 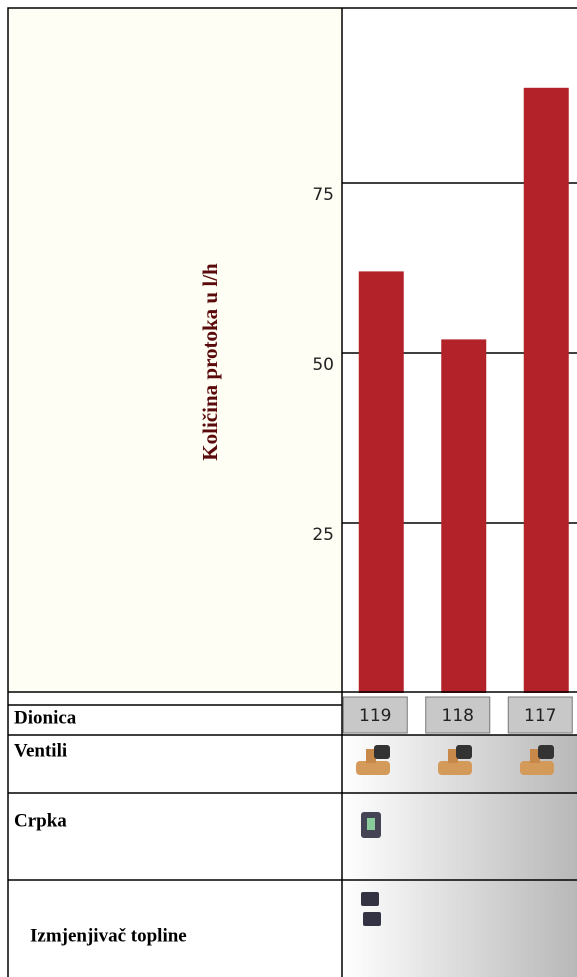 I want to click on pump-row-bg, so click(x=459, y=836).